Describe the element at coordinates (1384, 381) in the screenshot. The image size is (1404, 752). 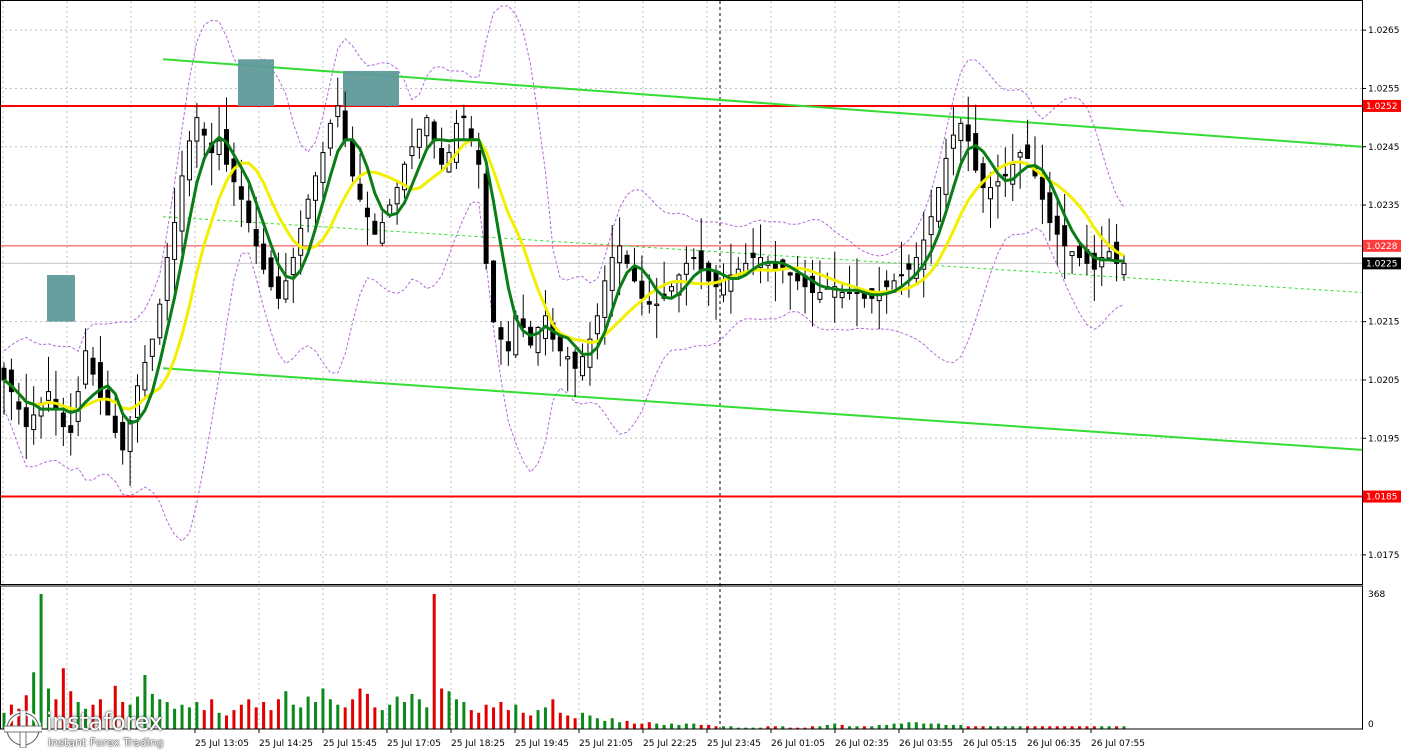
I see `y-tick-label: 1.0205` at that location.